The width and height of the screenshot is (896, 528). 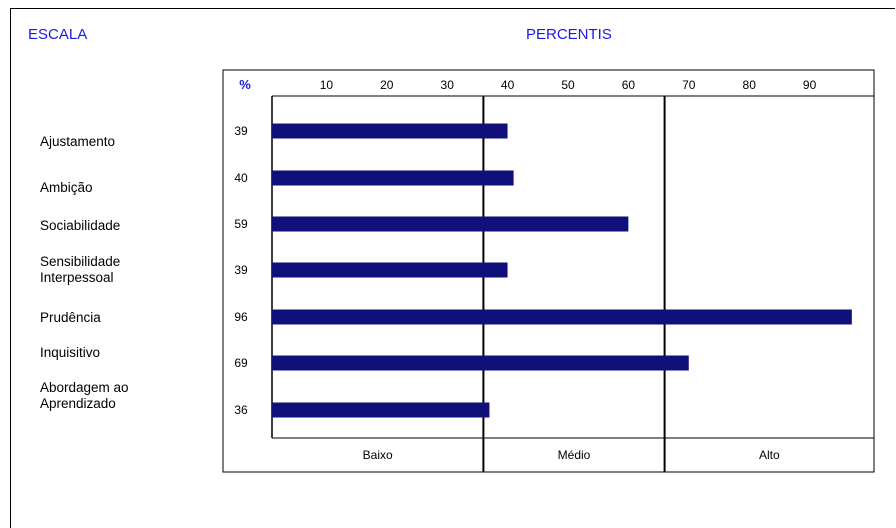 I want to click on category-label: Ajustamento, so click(x=78, y=141).